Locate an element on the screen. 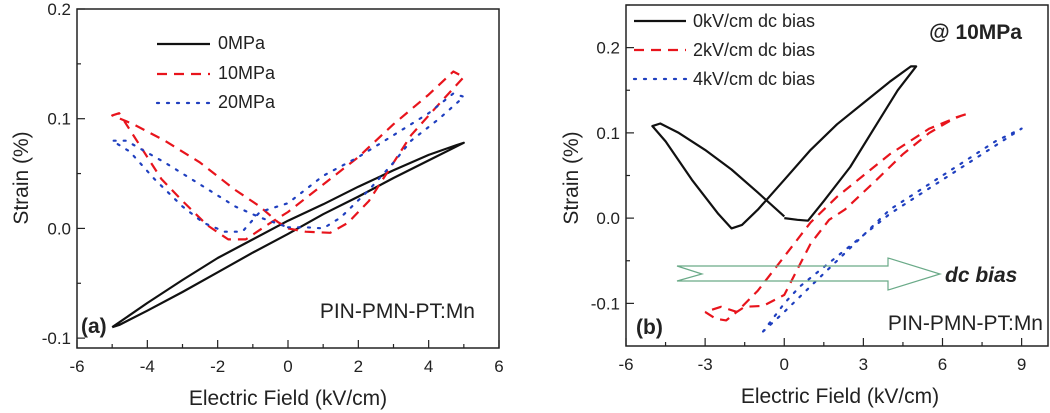 This screenshot has width=1050, height=413. panel-b-material-label: PIN-PMN-PT:Mn is located at coordinates (965, 323).